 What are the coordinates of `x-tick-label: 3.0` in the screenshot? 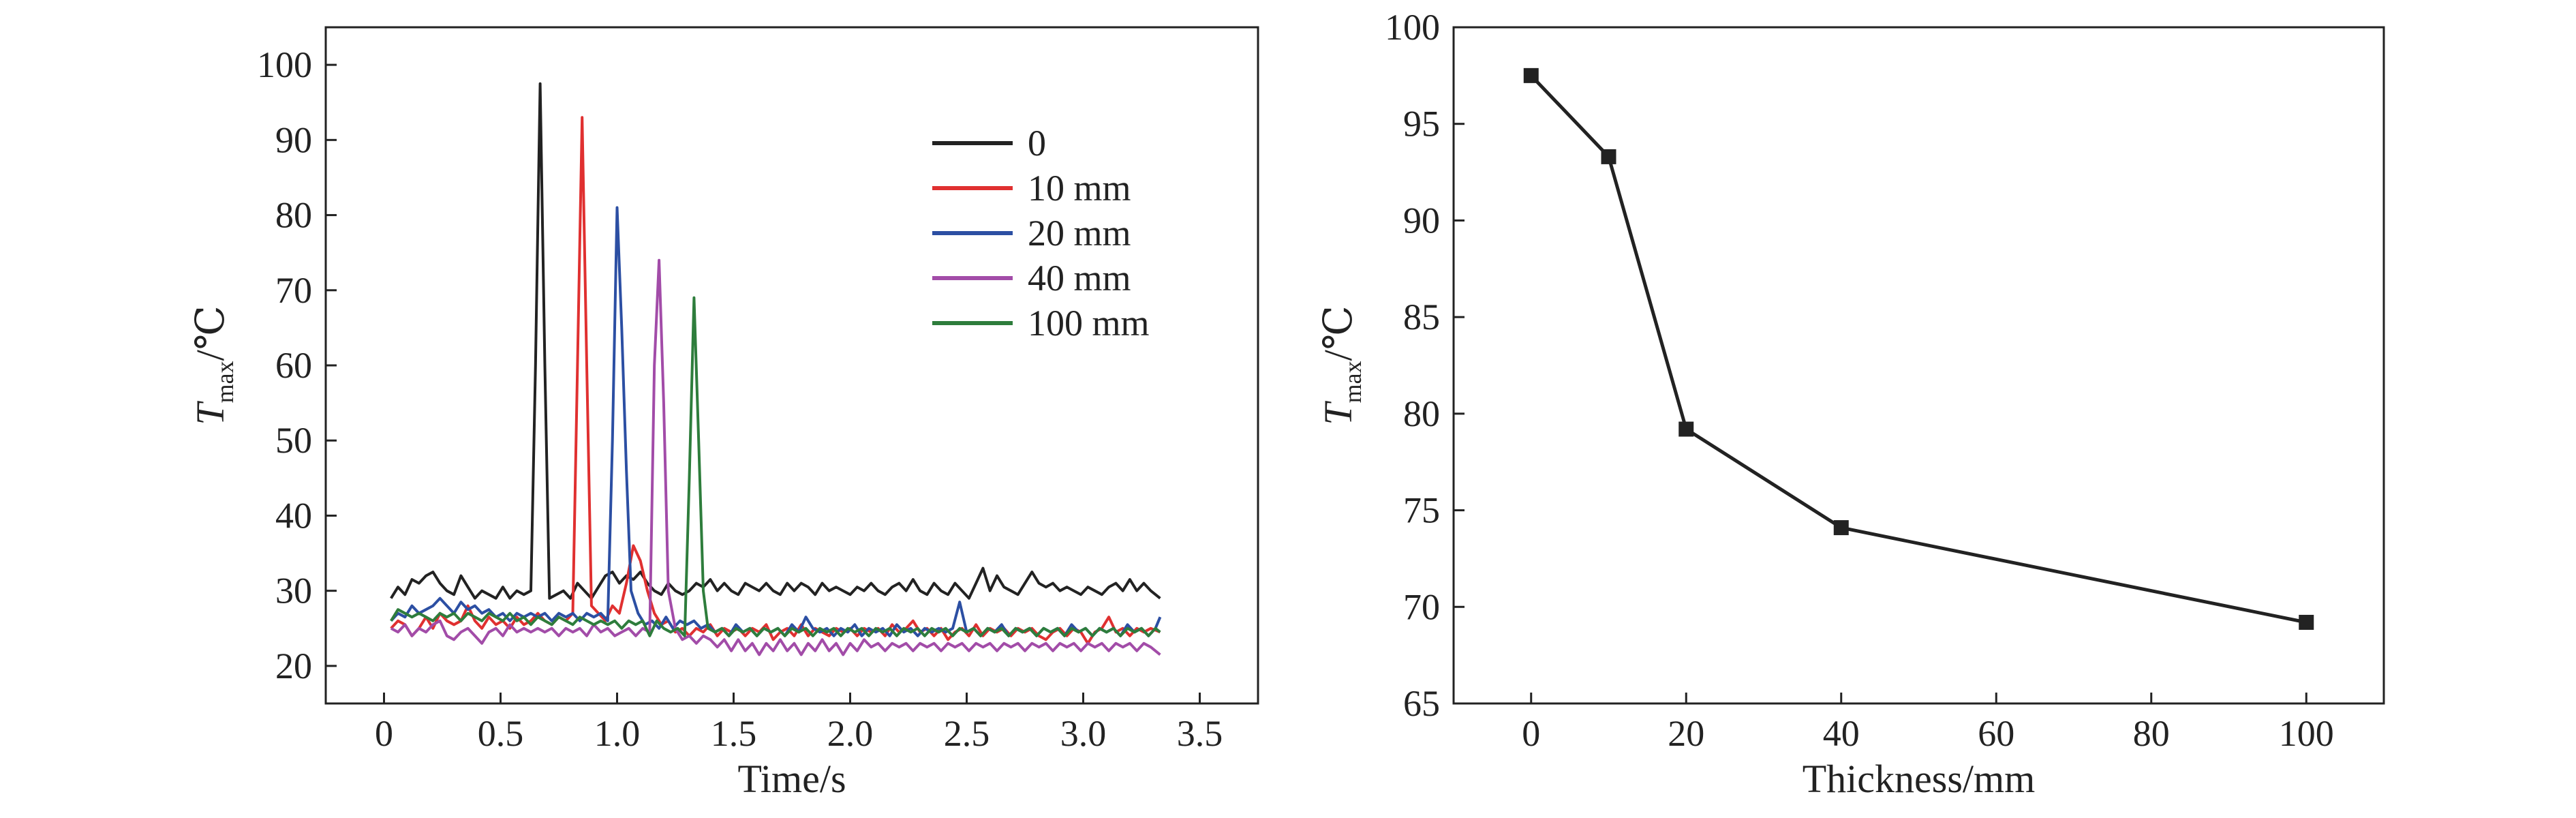 It's located at (1083, 733).